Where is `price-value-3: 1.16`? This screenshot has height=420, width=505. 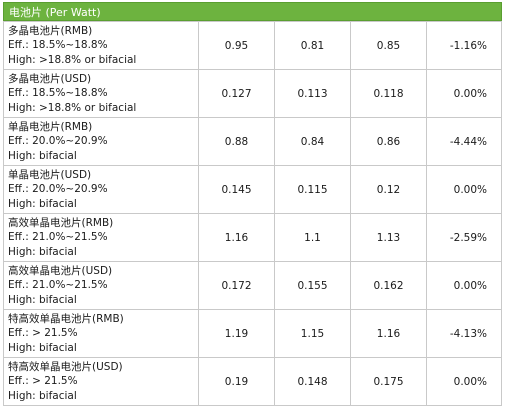
price-value-3: 1.16 is located at coordinates (388, 333).